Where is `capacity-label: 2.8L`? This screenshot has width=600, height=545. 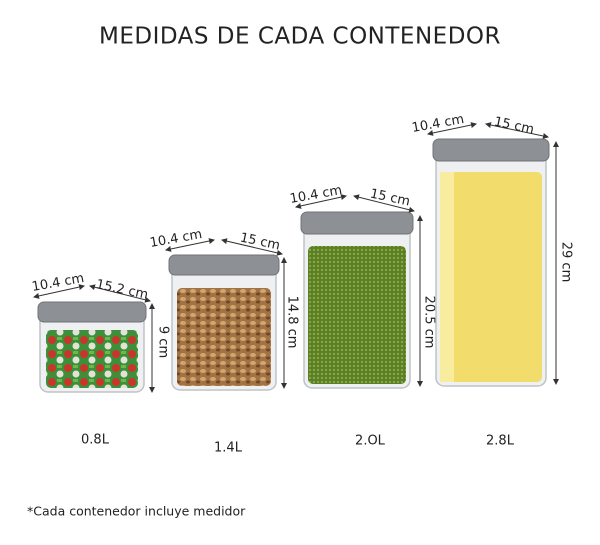
capacity-label: 2.8L is located at coordinates (500, 441).